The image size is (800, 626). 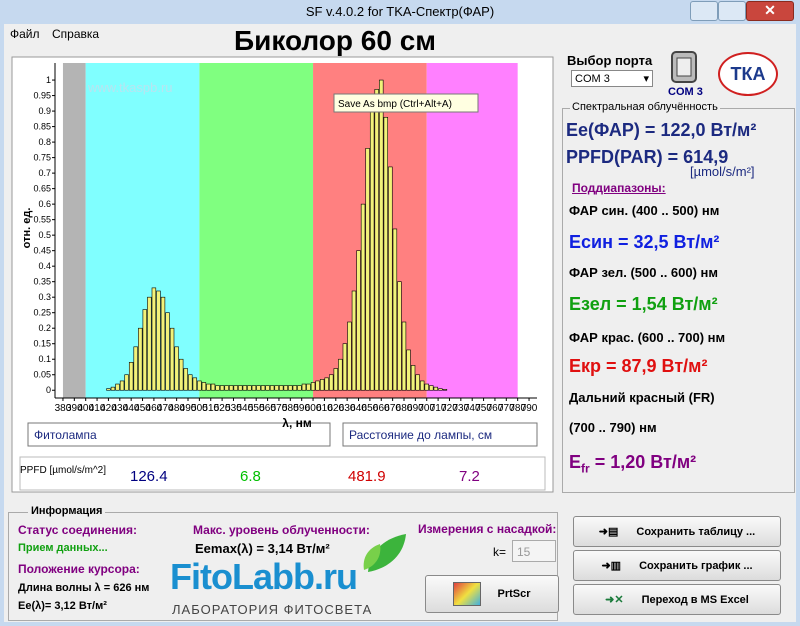 I want to click on tooltip-box, so click(x=406, y=103).